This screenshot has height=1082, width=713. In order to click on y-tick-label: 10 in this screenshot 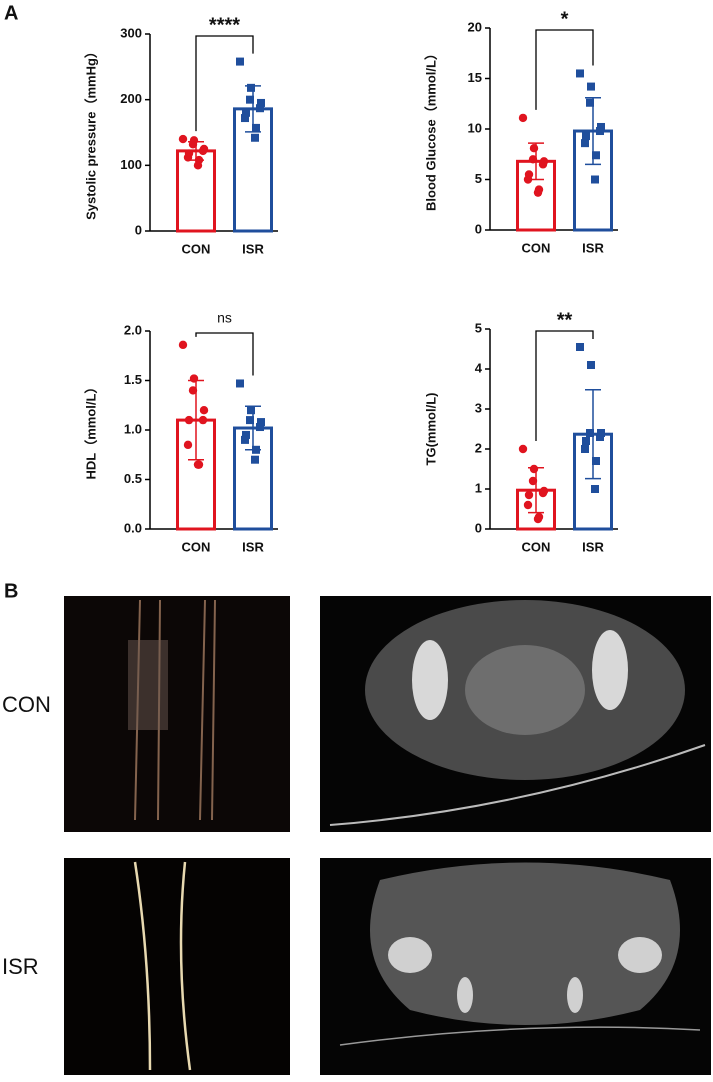, I will do `click(475, 127)`.